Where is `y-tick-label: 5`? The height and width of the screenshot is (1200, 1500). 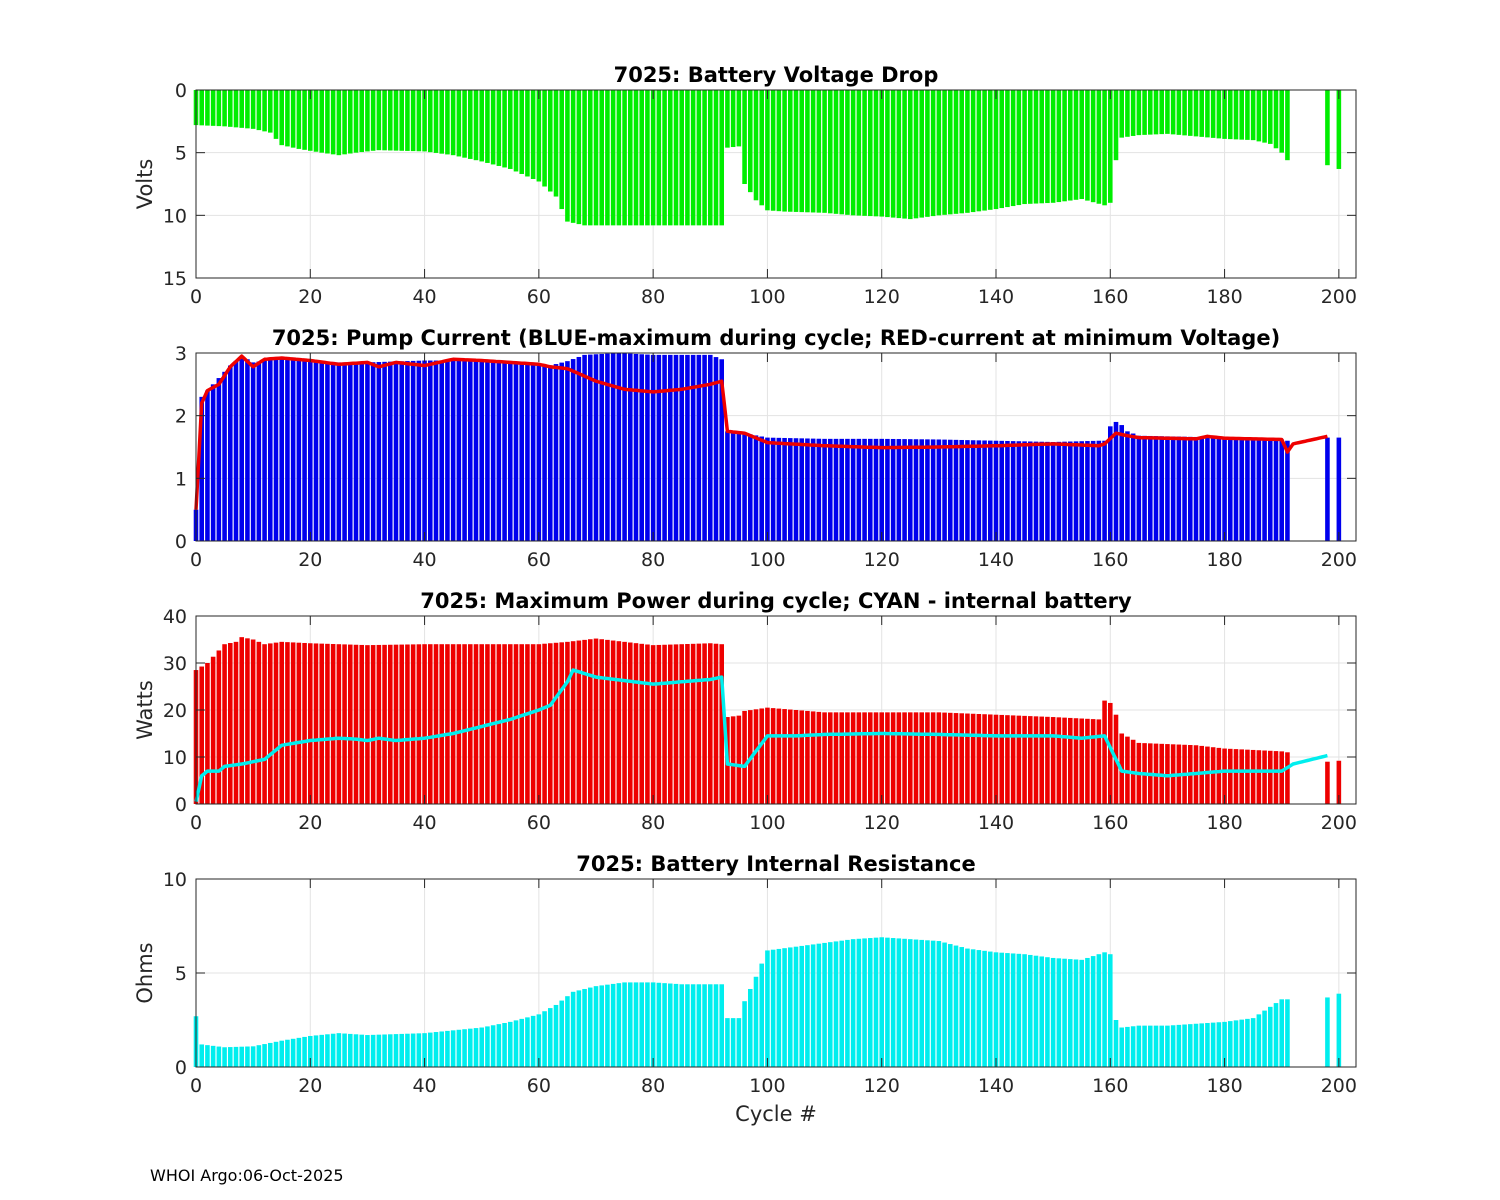
y-tick-label: 5 is located at coordinates (181, 154).